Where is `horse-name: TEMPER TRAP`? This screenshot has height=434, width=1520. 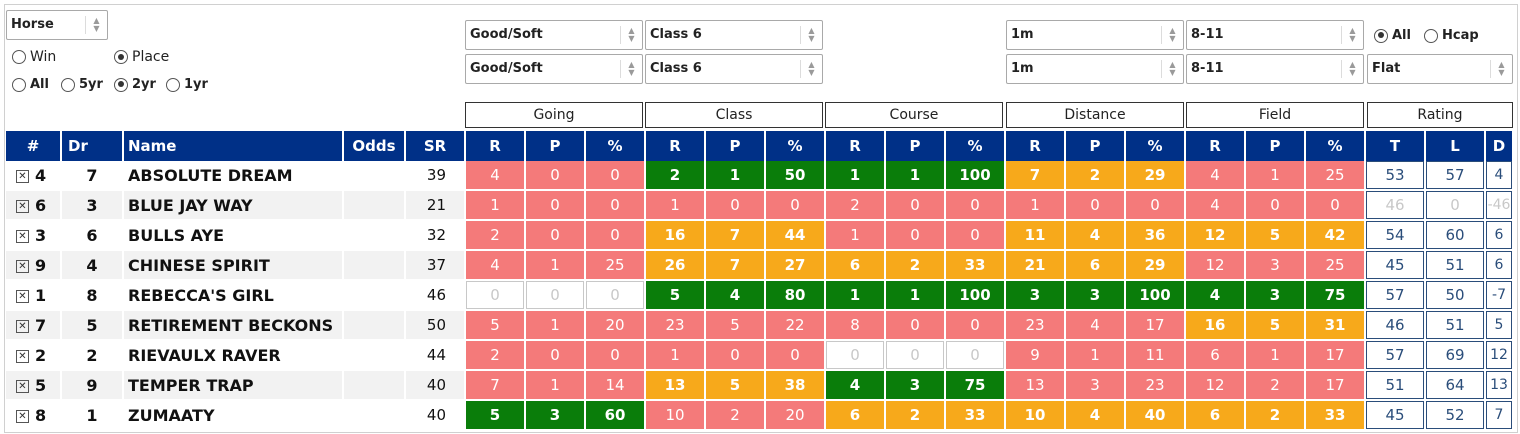 horse-name: TEMPER TRAP is located at coordinates (234, 386).